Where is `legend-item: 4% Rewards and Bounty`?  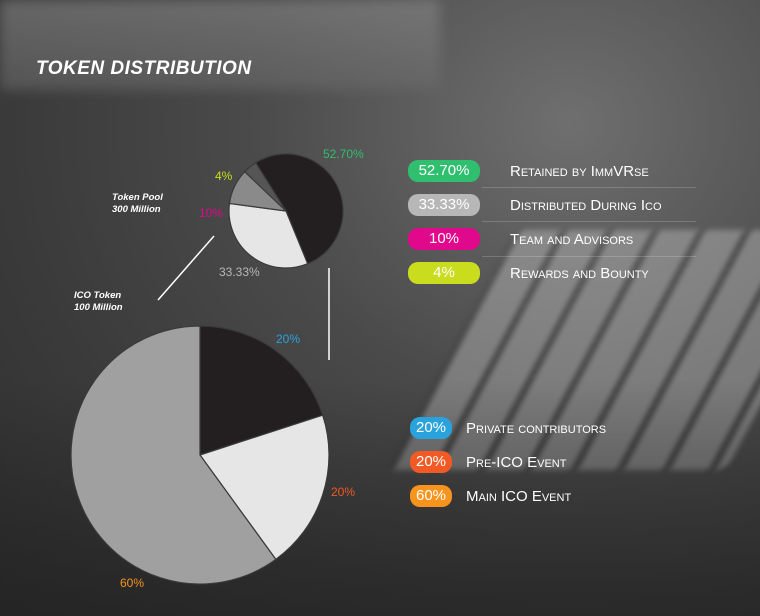 legend-item: 4% Rewards and Bounty is located at coordinates (535, 273).